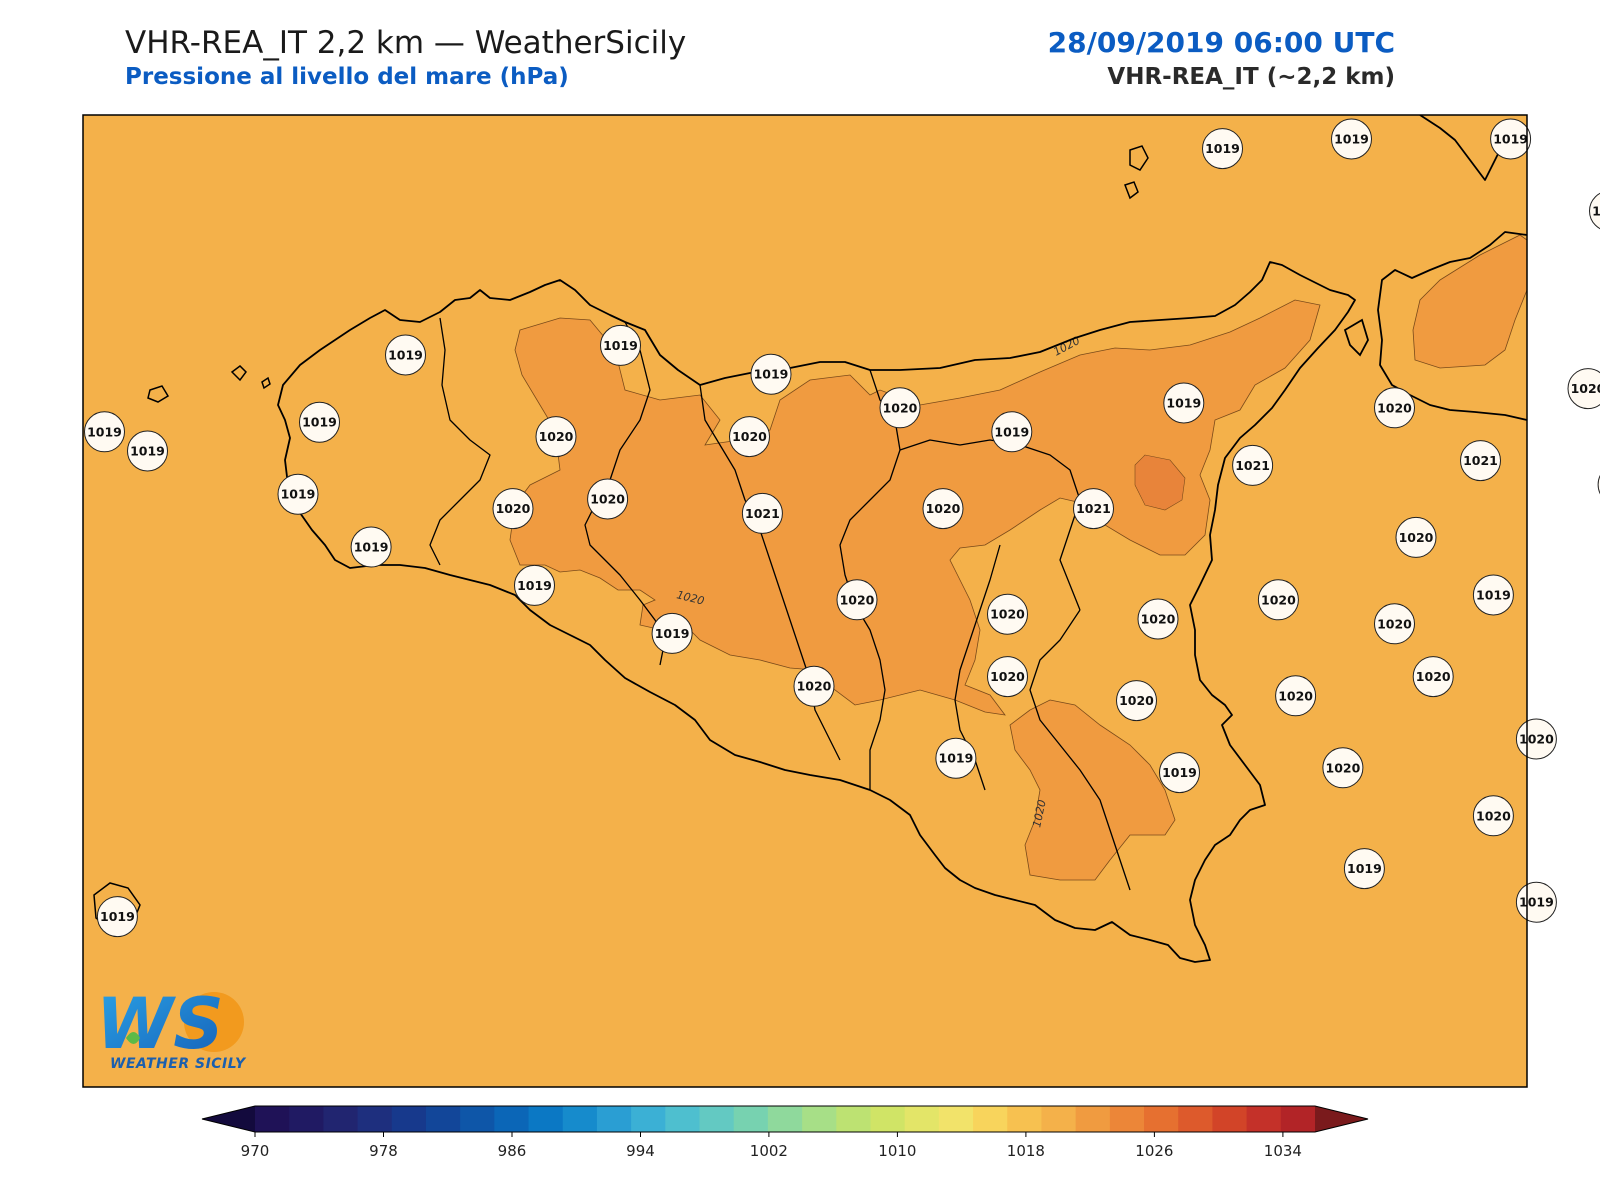  What do you see at coordinates (1026, 1151) in the screenshot?
I see `colorbar-tick-label: 1018` at bounding box center [1026, 1151].